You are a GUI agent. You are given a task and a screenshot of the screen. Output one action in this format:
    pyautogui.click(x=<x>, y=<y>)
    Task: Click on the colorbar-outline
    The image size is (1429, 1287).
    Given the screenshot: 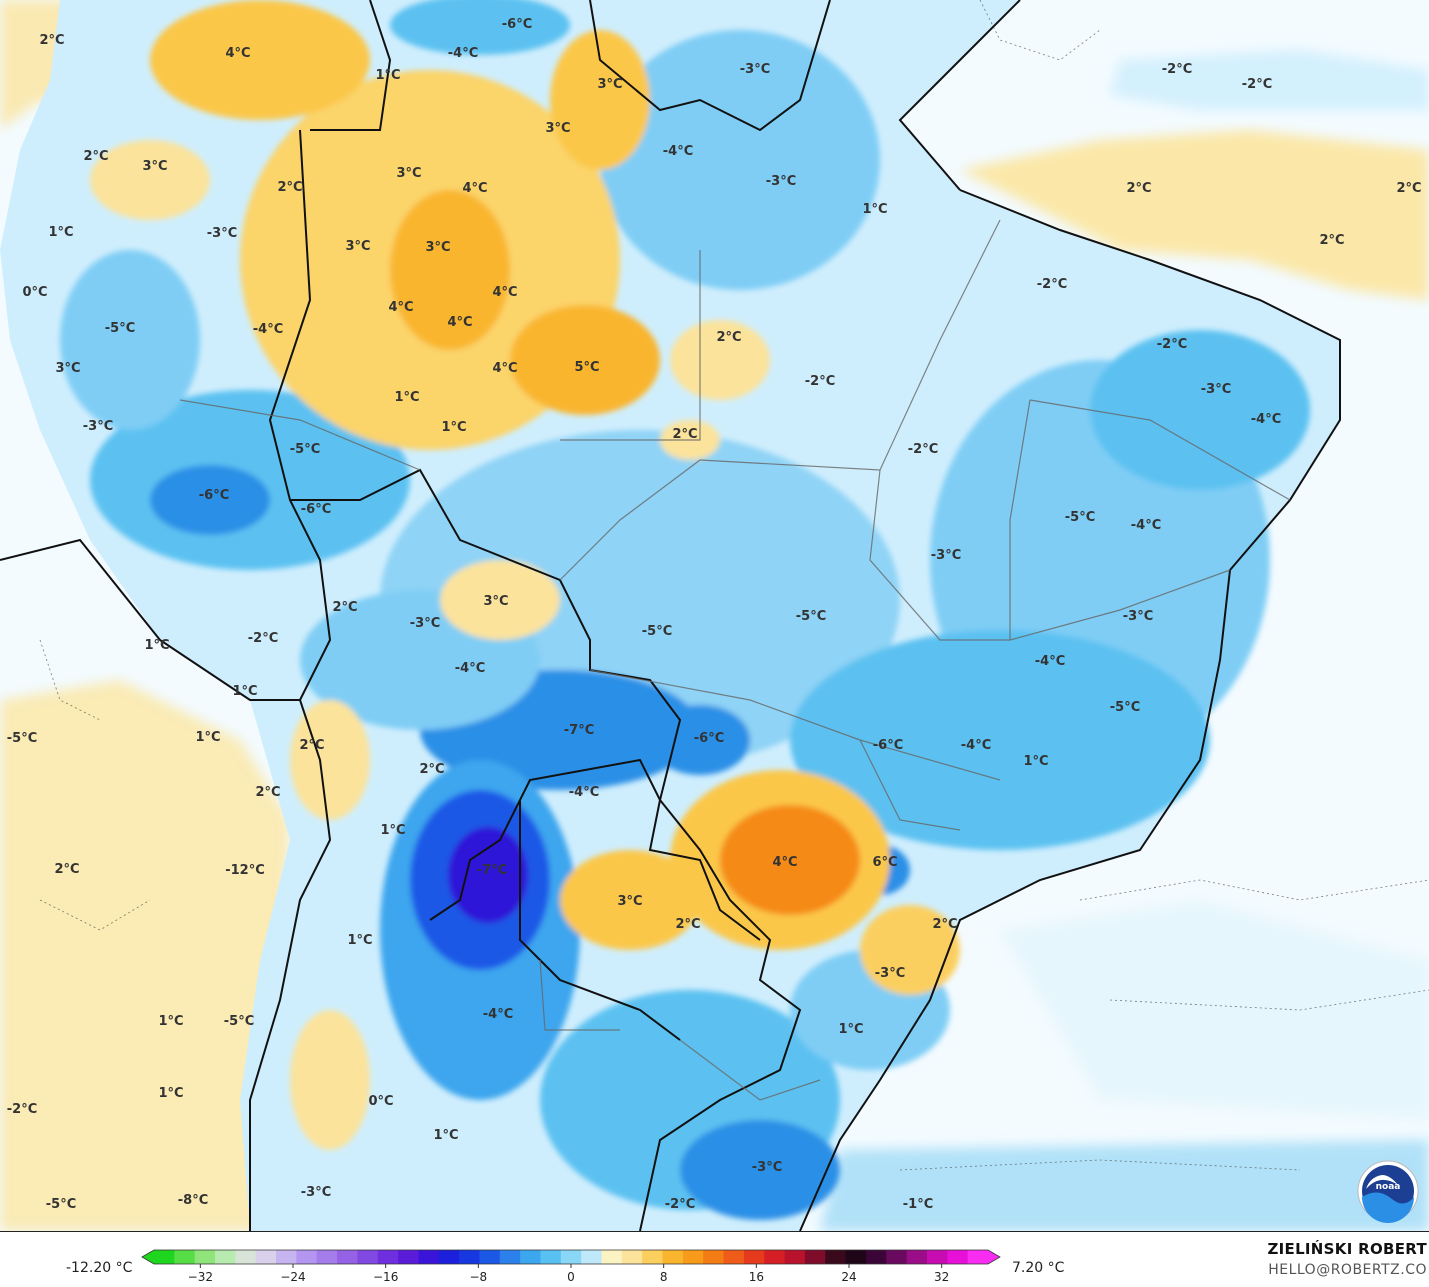 What is the action you would take?
    pyautogui.click(x=571, y=1257)
    